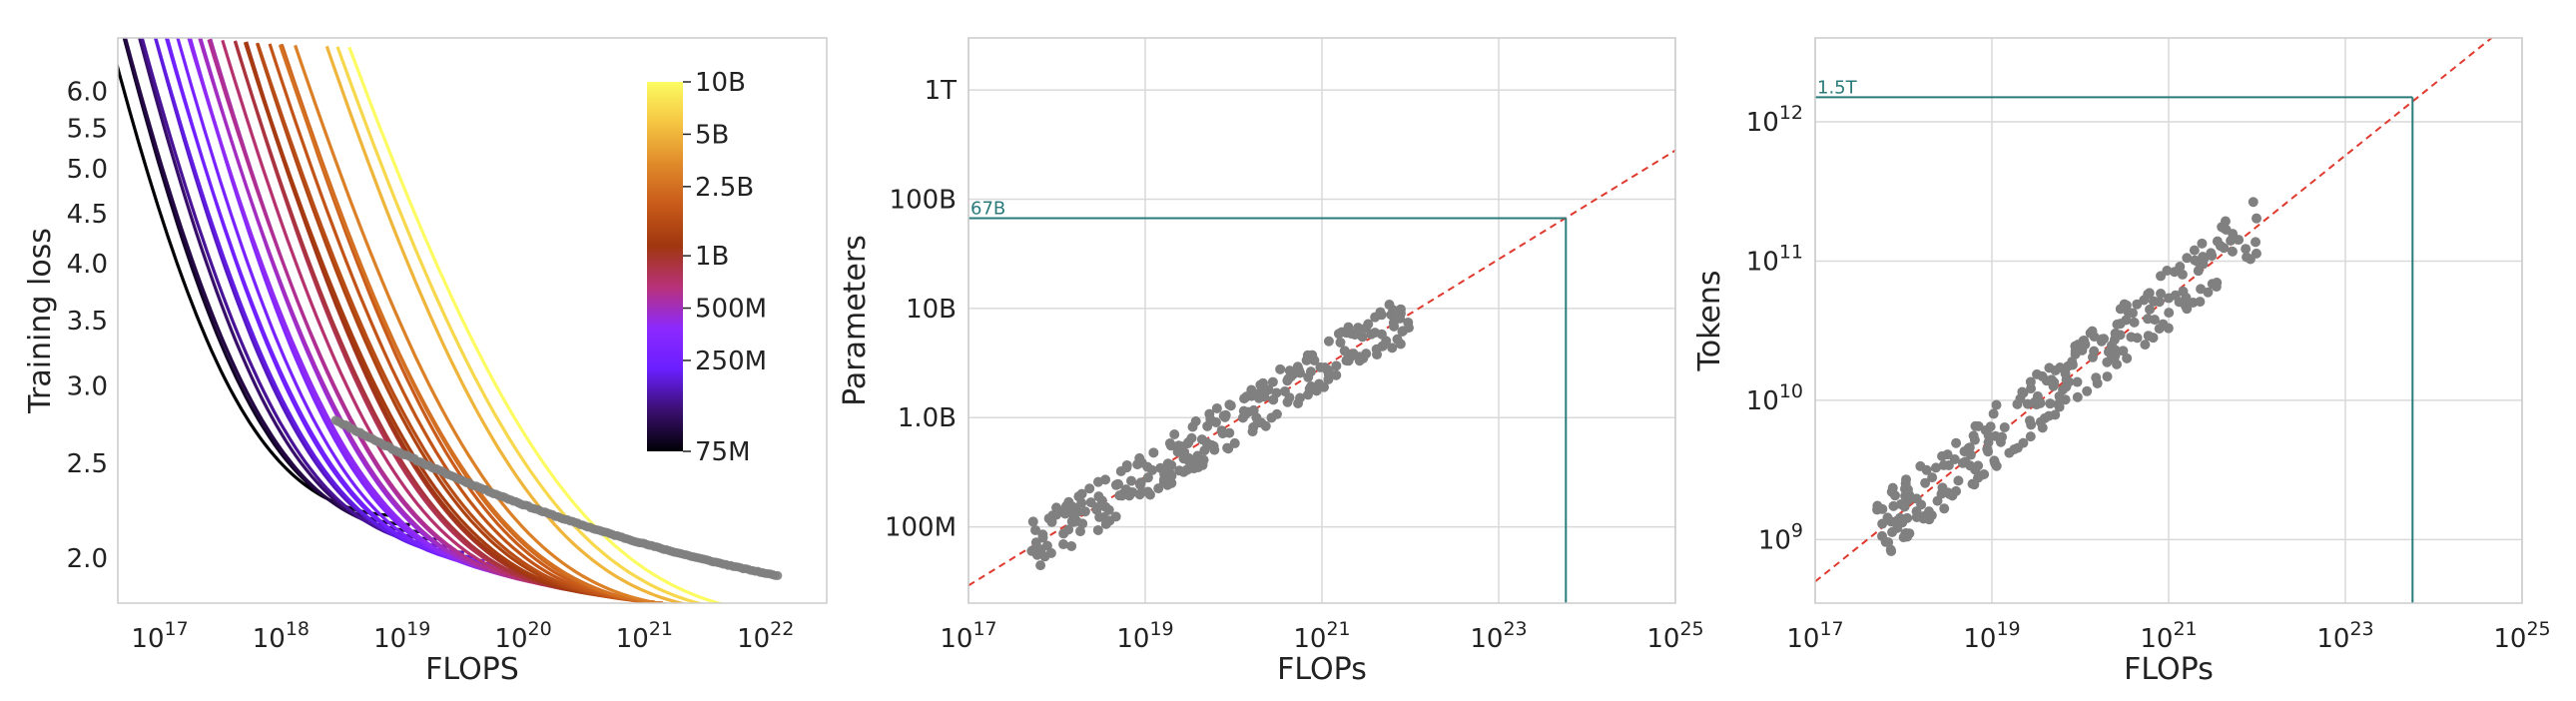 The height and width of the screenshot is (701, 2576). Describe the element at coordinates (928, 418) in the screenshot. I see `y-tick-label: 1.0B` at that location.